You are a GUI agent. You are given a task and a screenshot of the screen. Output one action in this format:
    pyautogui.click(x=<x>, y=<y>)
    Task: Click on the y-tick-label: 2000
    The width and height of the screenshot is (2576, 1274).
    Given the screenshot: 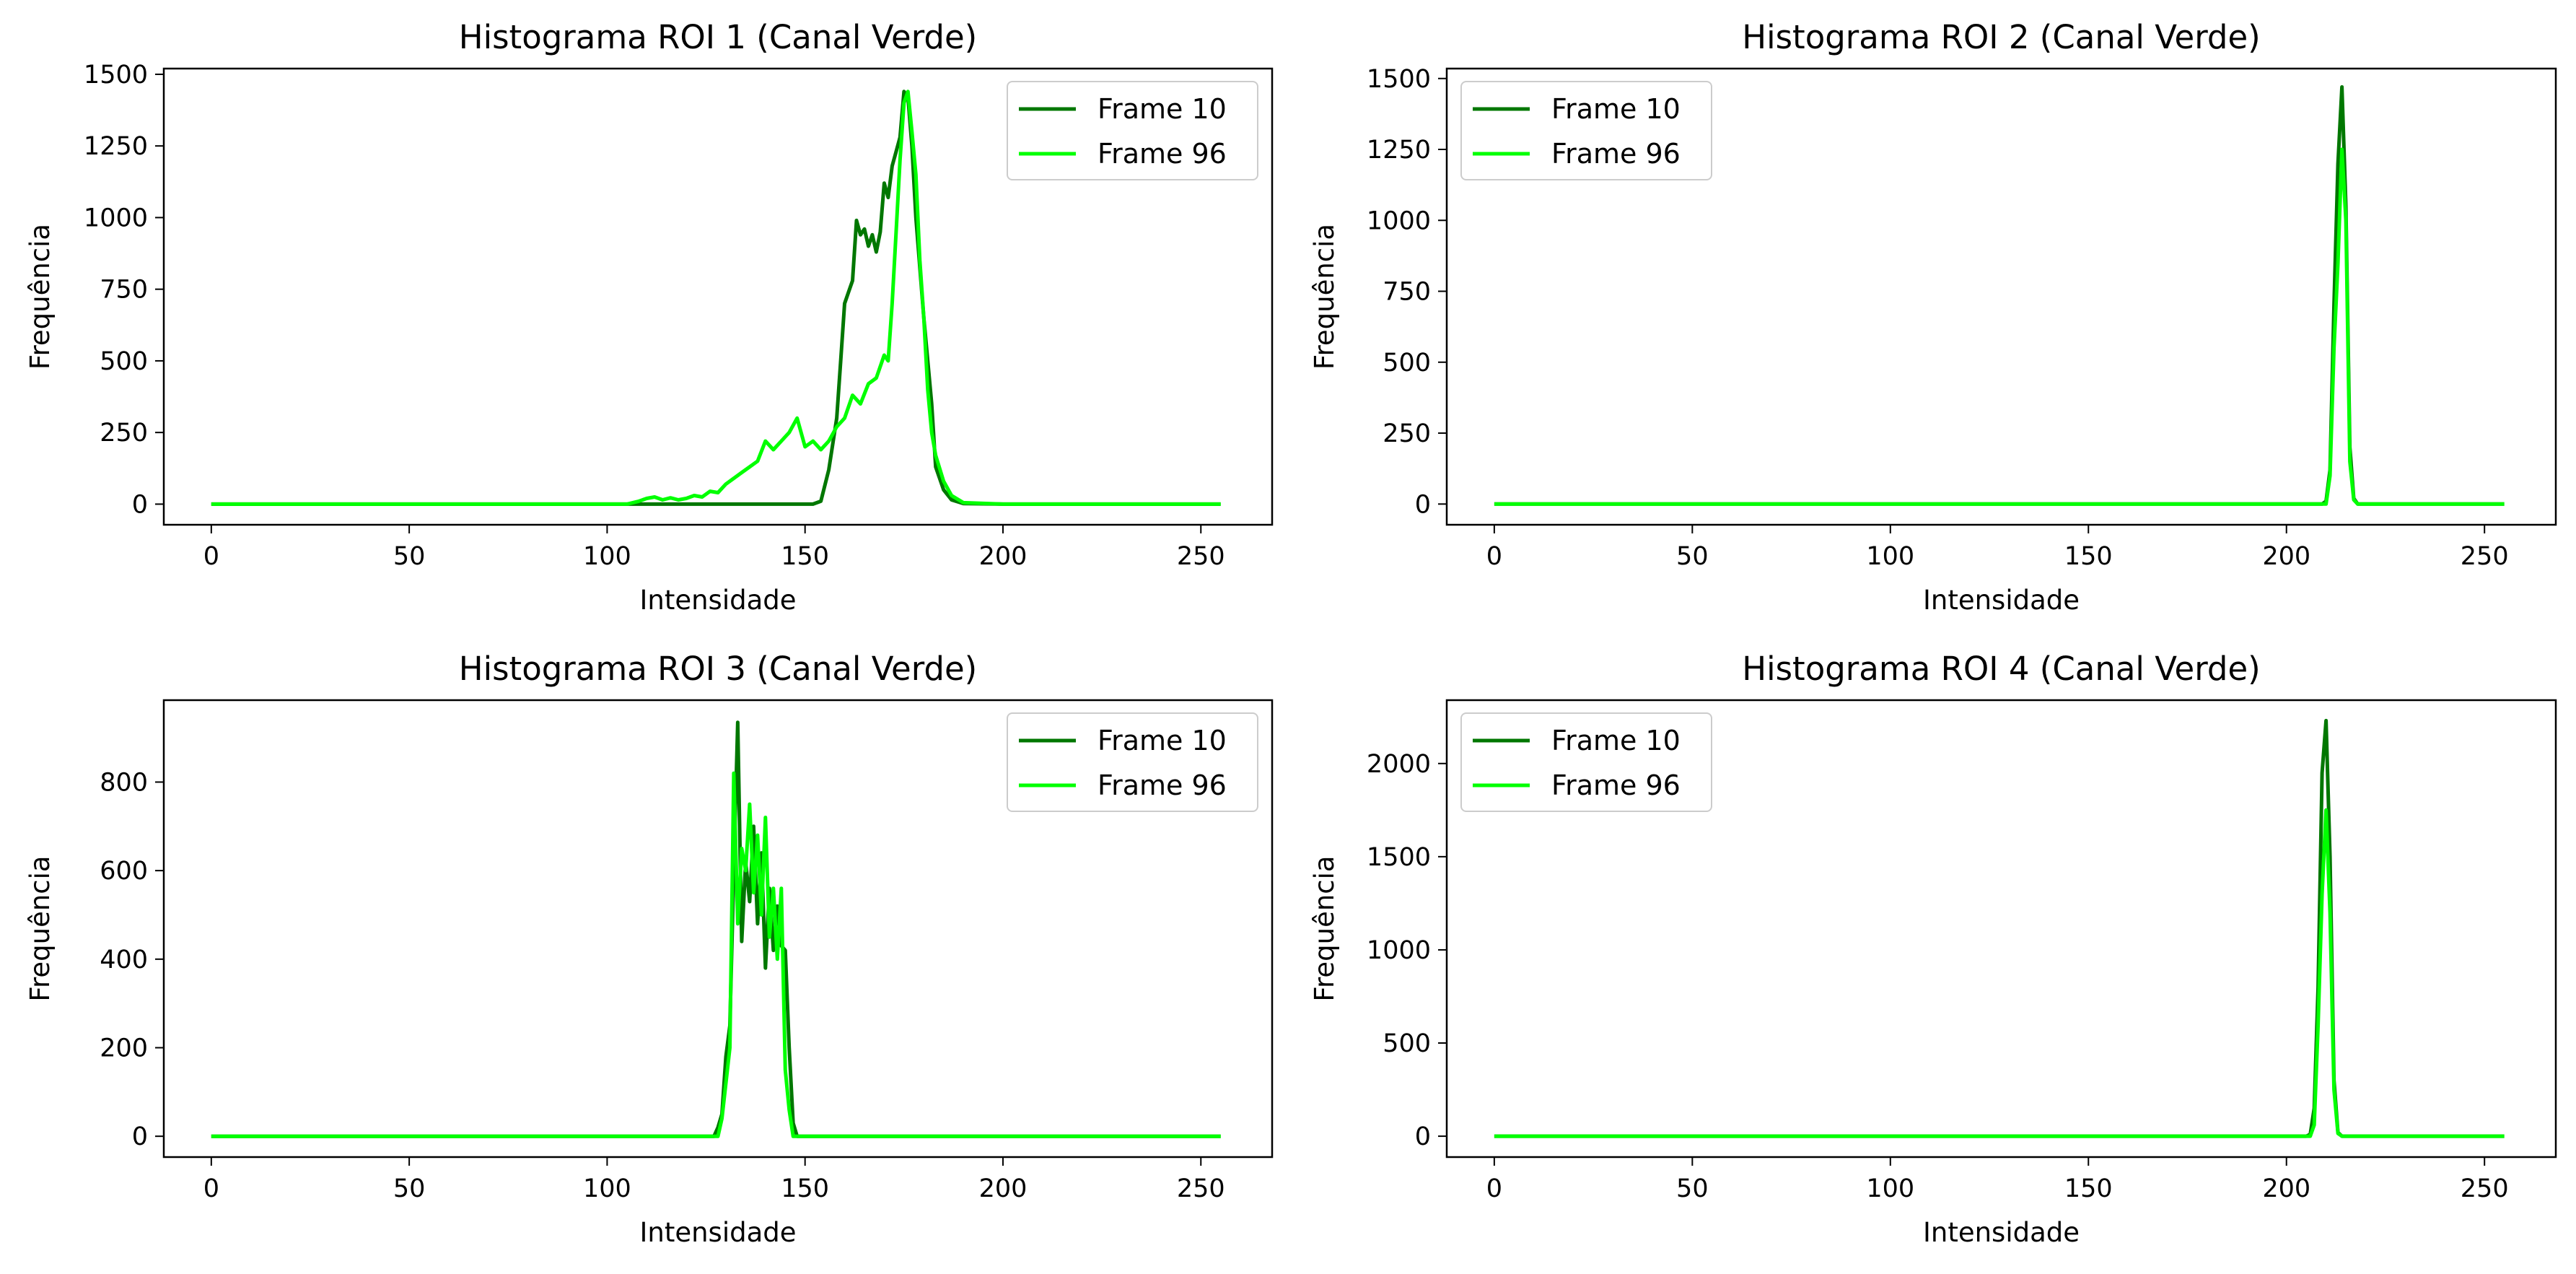 What is the action you would take?
    pyautogui.click(x=1399, y=765)
    